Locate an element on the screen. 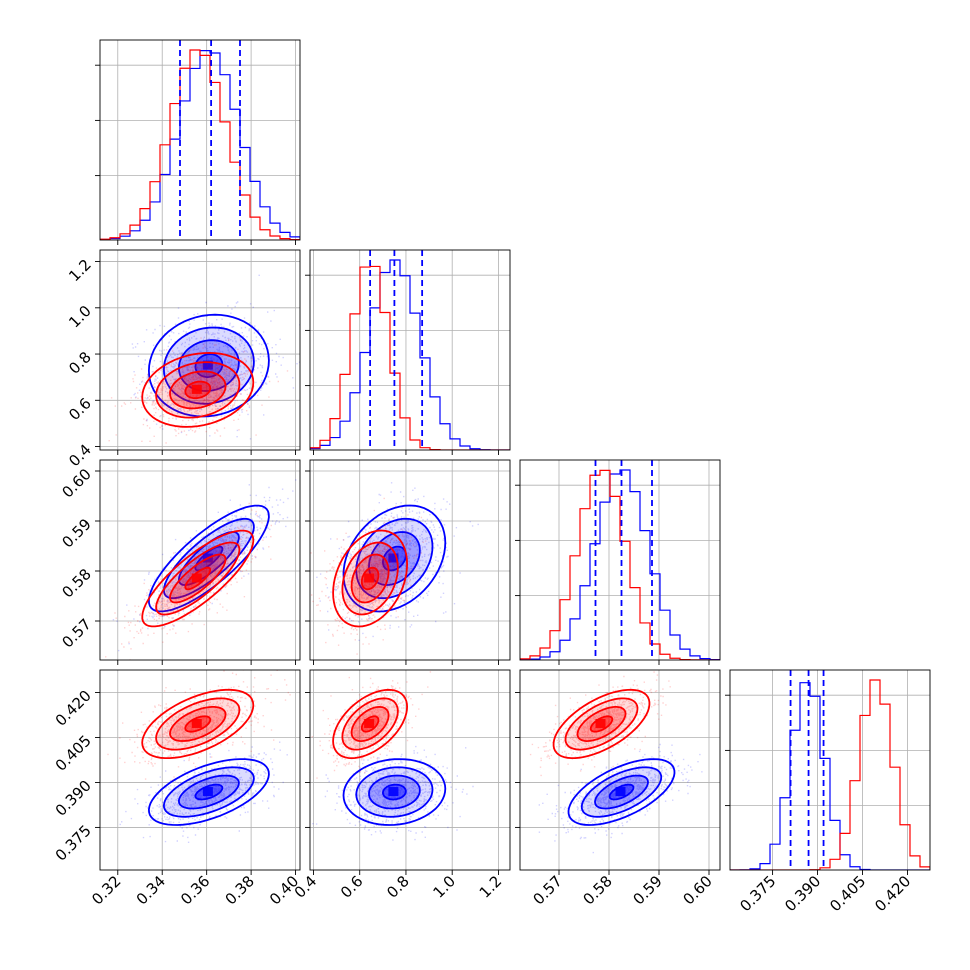 The width and height of the screenshot is (970, 970). x-tick-label: 0.59 is located at coordinates (647, 890).